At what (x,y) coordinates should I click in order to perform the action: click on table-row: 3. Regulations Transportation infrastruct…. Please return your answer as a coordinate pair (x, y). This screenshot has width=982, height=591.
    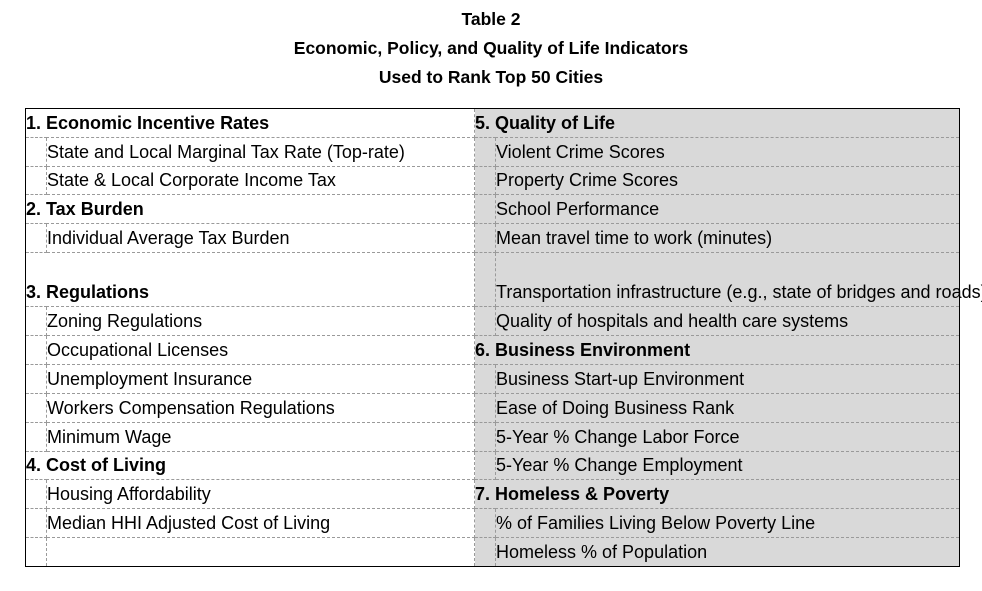
    Looking at the image, I should click on (503, 280).